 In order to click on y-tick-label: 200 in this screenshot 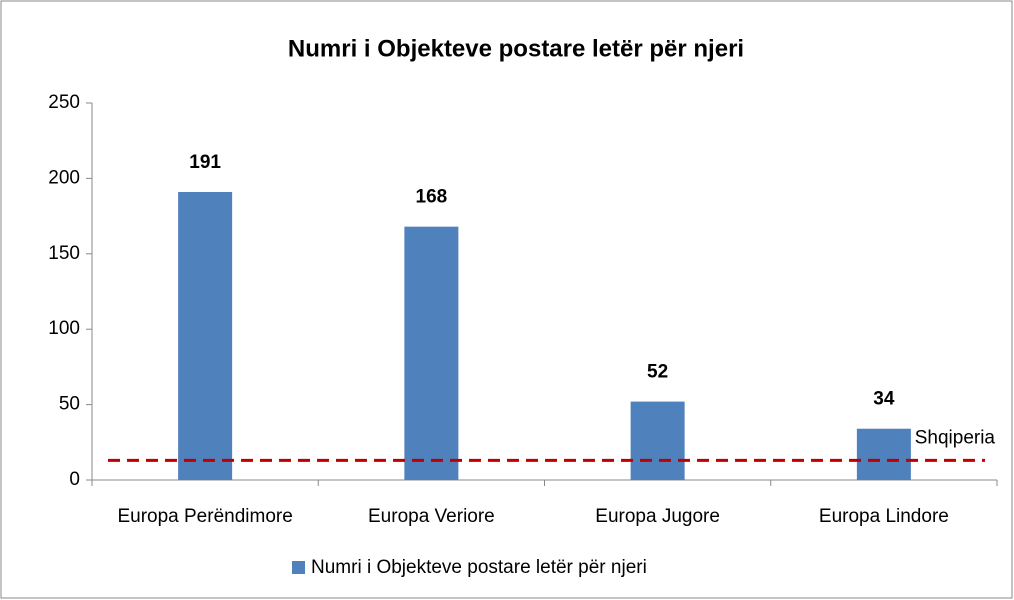, I will do `click(64, 177)`.